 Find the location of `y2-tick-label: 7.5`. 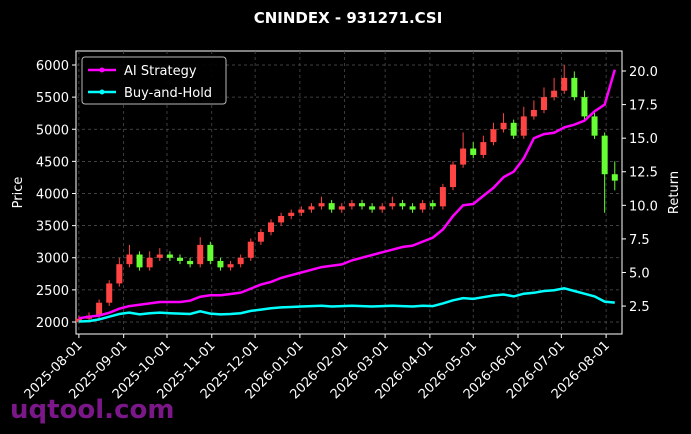

y2-tick-label: 7.5 is located at coordinates (639, 240).